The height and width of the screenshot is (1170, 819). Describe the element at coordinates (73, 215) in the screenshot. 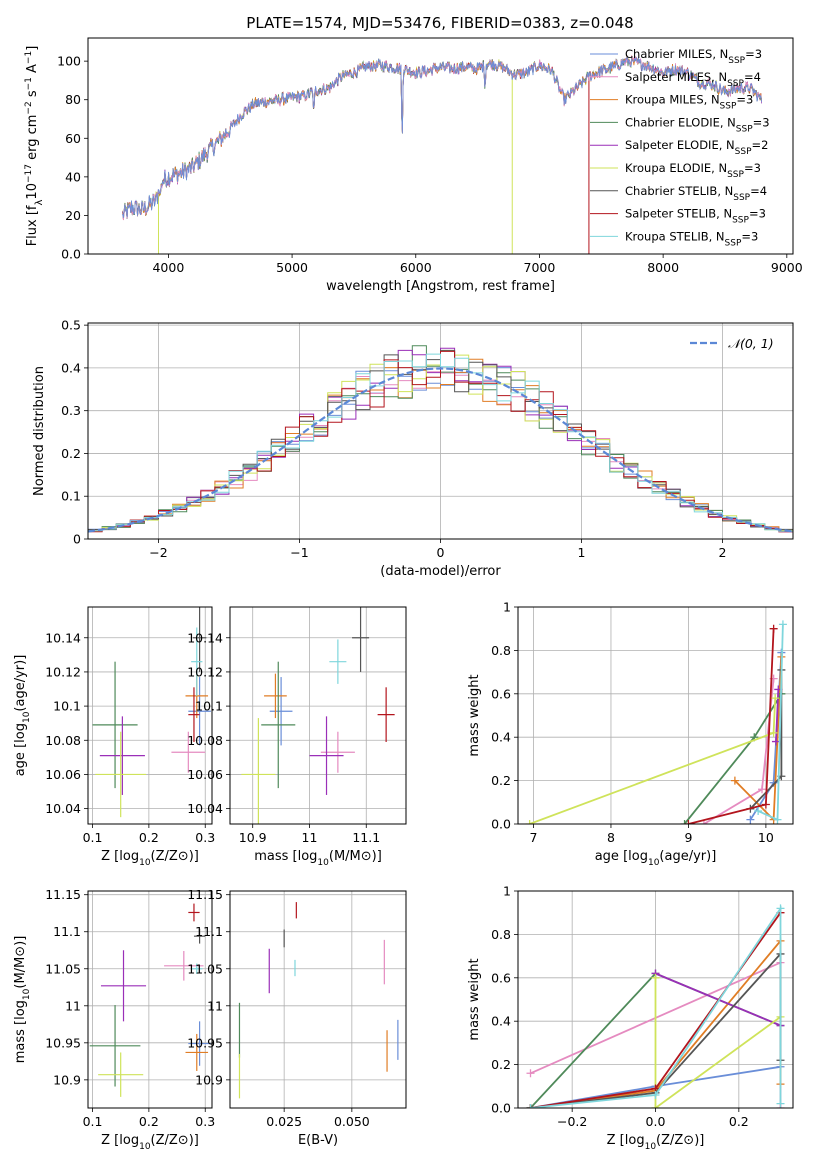

I see `y-tick-label: 20` at that location.